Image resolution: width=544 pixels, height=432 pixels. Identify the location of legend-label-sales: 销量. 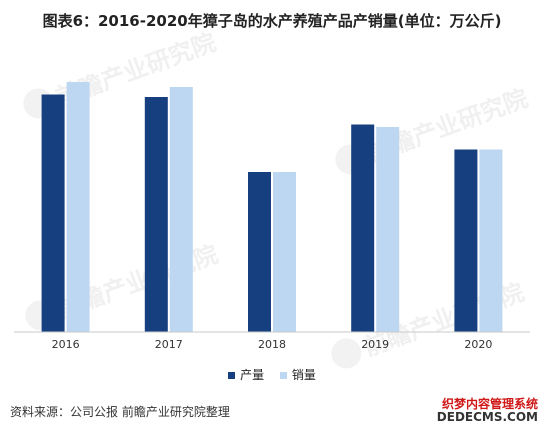
(303, 375).